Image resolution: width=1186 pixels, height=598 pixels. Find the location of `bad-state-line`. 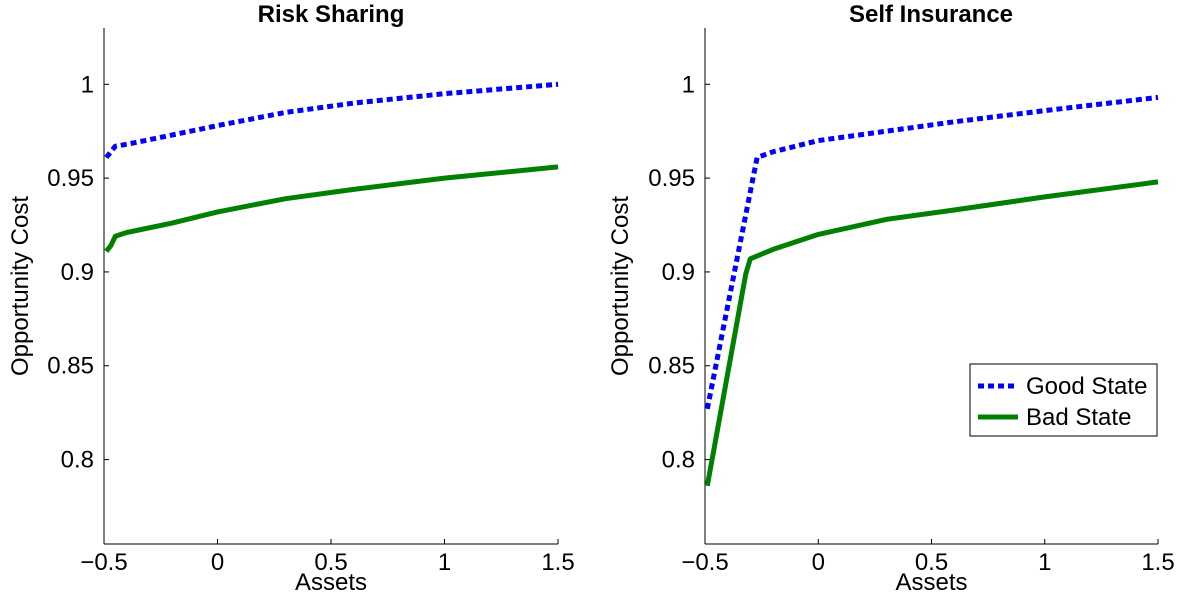

bad-state-line is located at coordinates (331, 208).